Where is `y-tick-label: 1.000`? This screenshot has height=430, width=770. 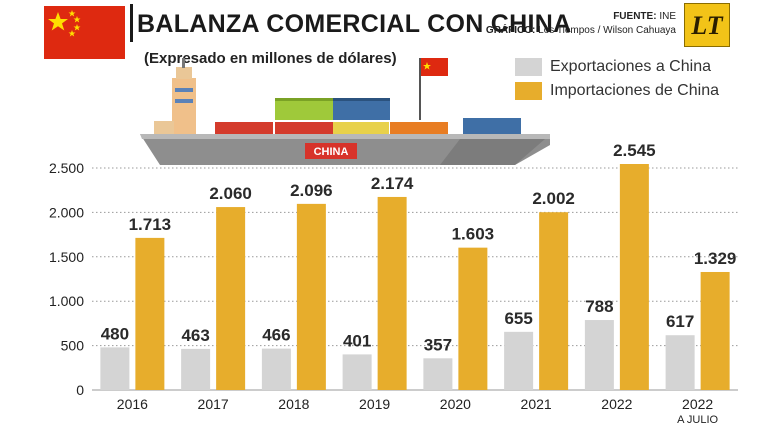 y-tick-label: 1.000 is located at coordinates (66, 301).